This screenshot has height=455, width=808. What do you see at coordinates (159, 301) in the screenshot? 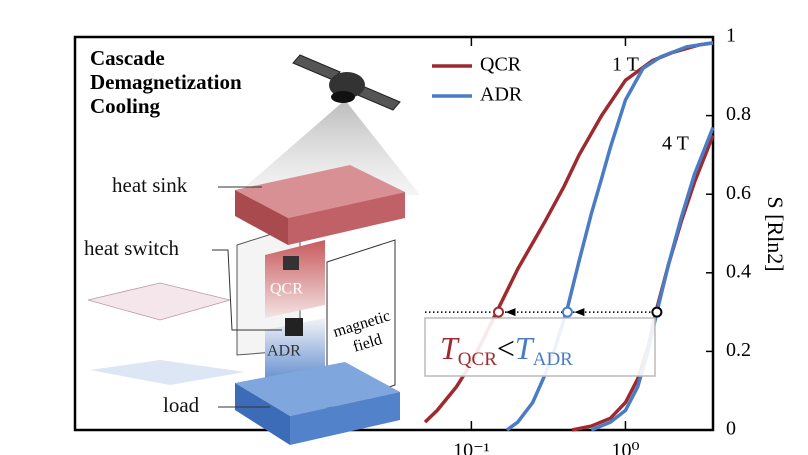
I see `lattice-qcr` at bounding box center [159, 301].